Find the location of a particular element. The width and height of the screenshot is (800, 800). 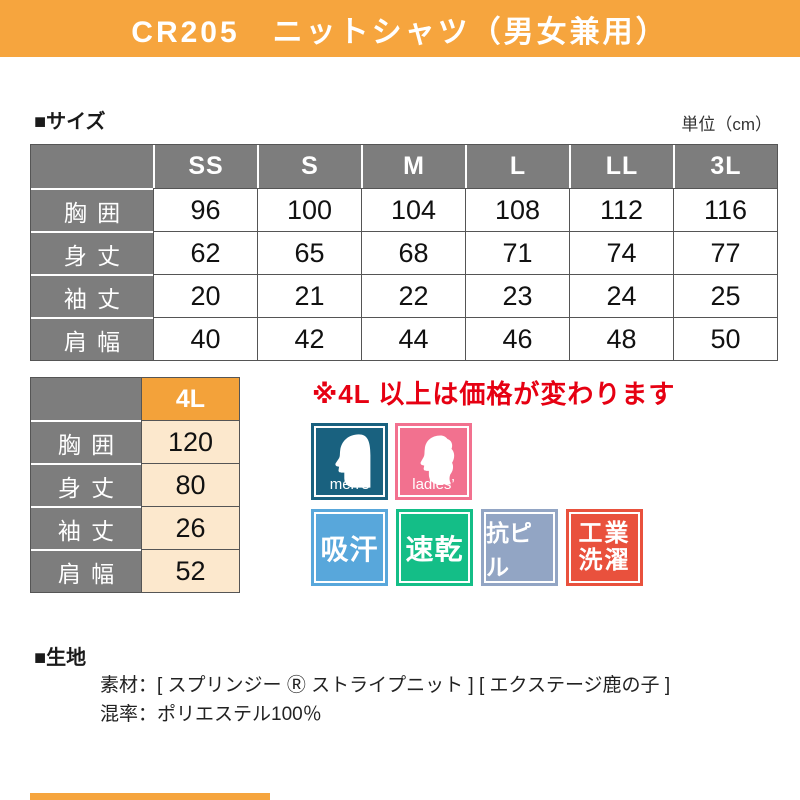

size-value: 74 is located at coordinates (621, 252).